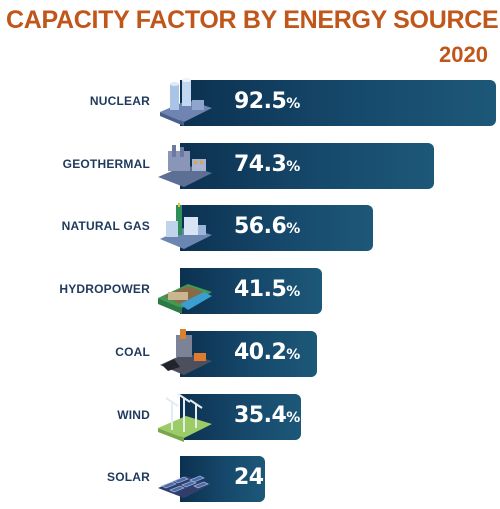 Image resolution: width=500 pixels, height=509 pixels. What do you see at coordinates (267, 478) in the screenshot?
I see `data-label: 24.9%` at bounding box center [267, 478].